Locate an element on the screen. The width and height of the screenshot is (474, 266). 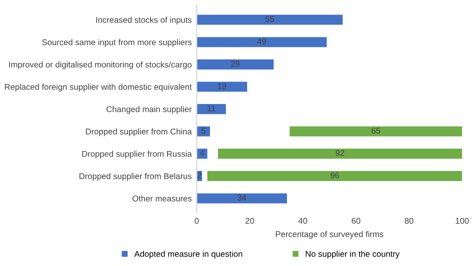
x-tick-label: 100 is located at coordinates (462, 221).